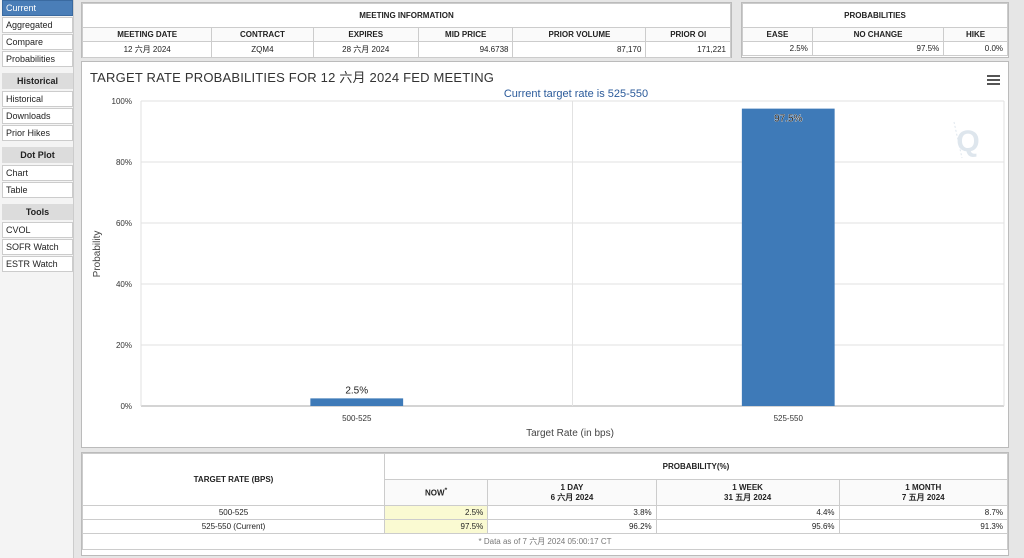 The image size is (1024, 558). I want to click on nav-aggregated: Aggregated, so click(37, 25).